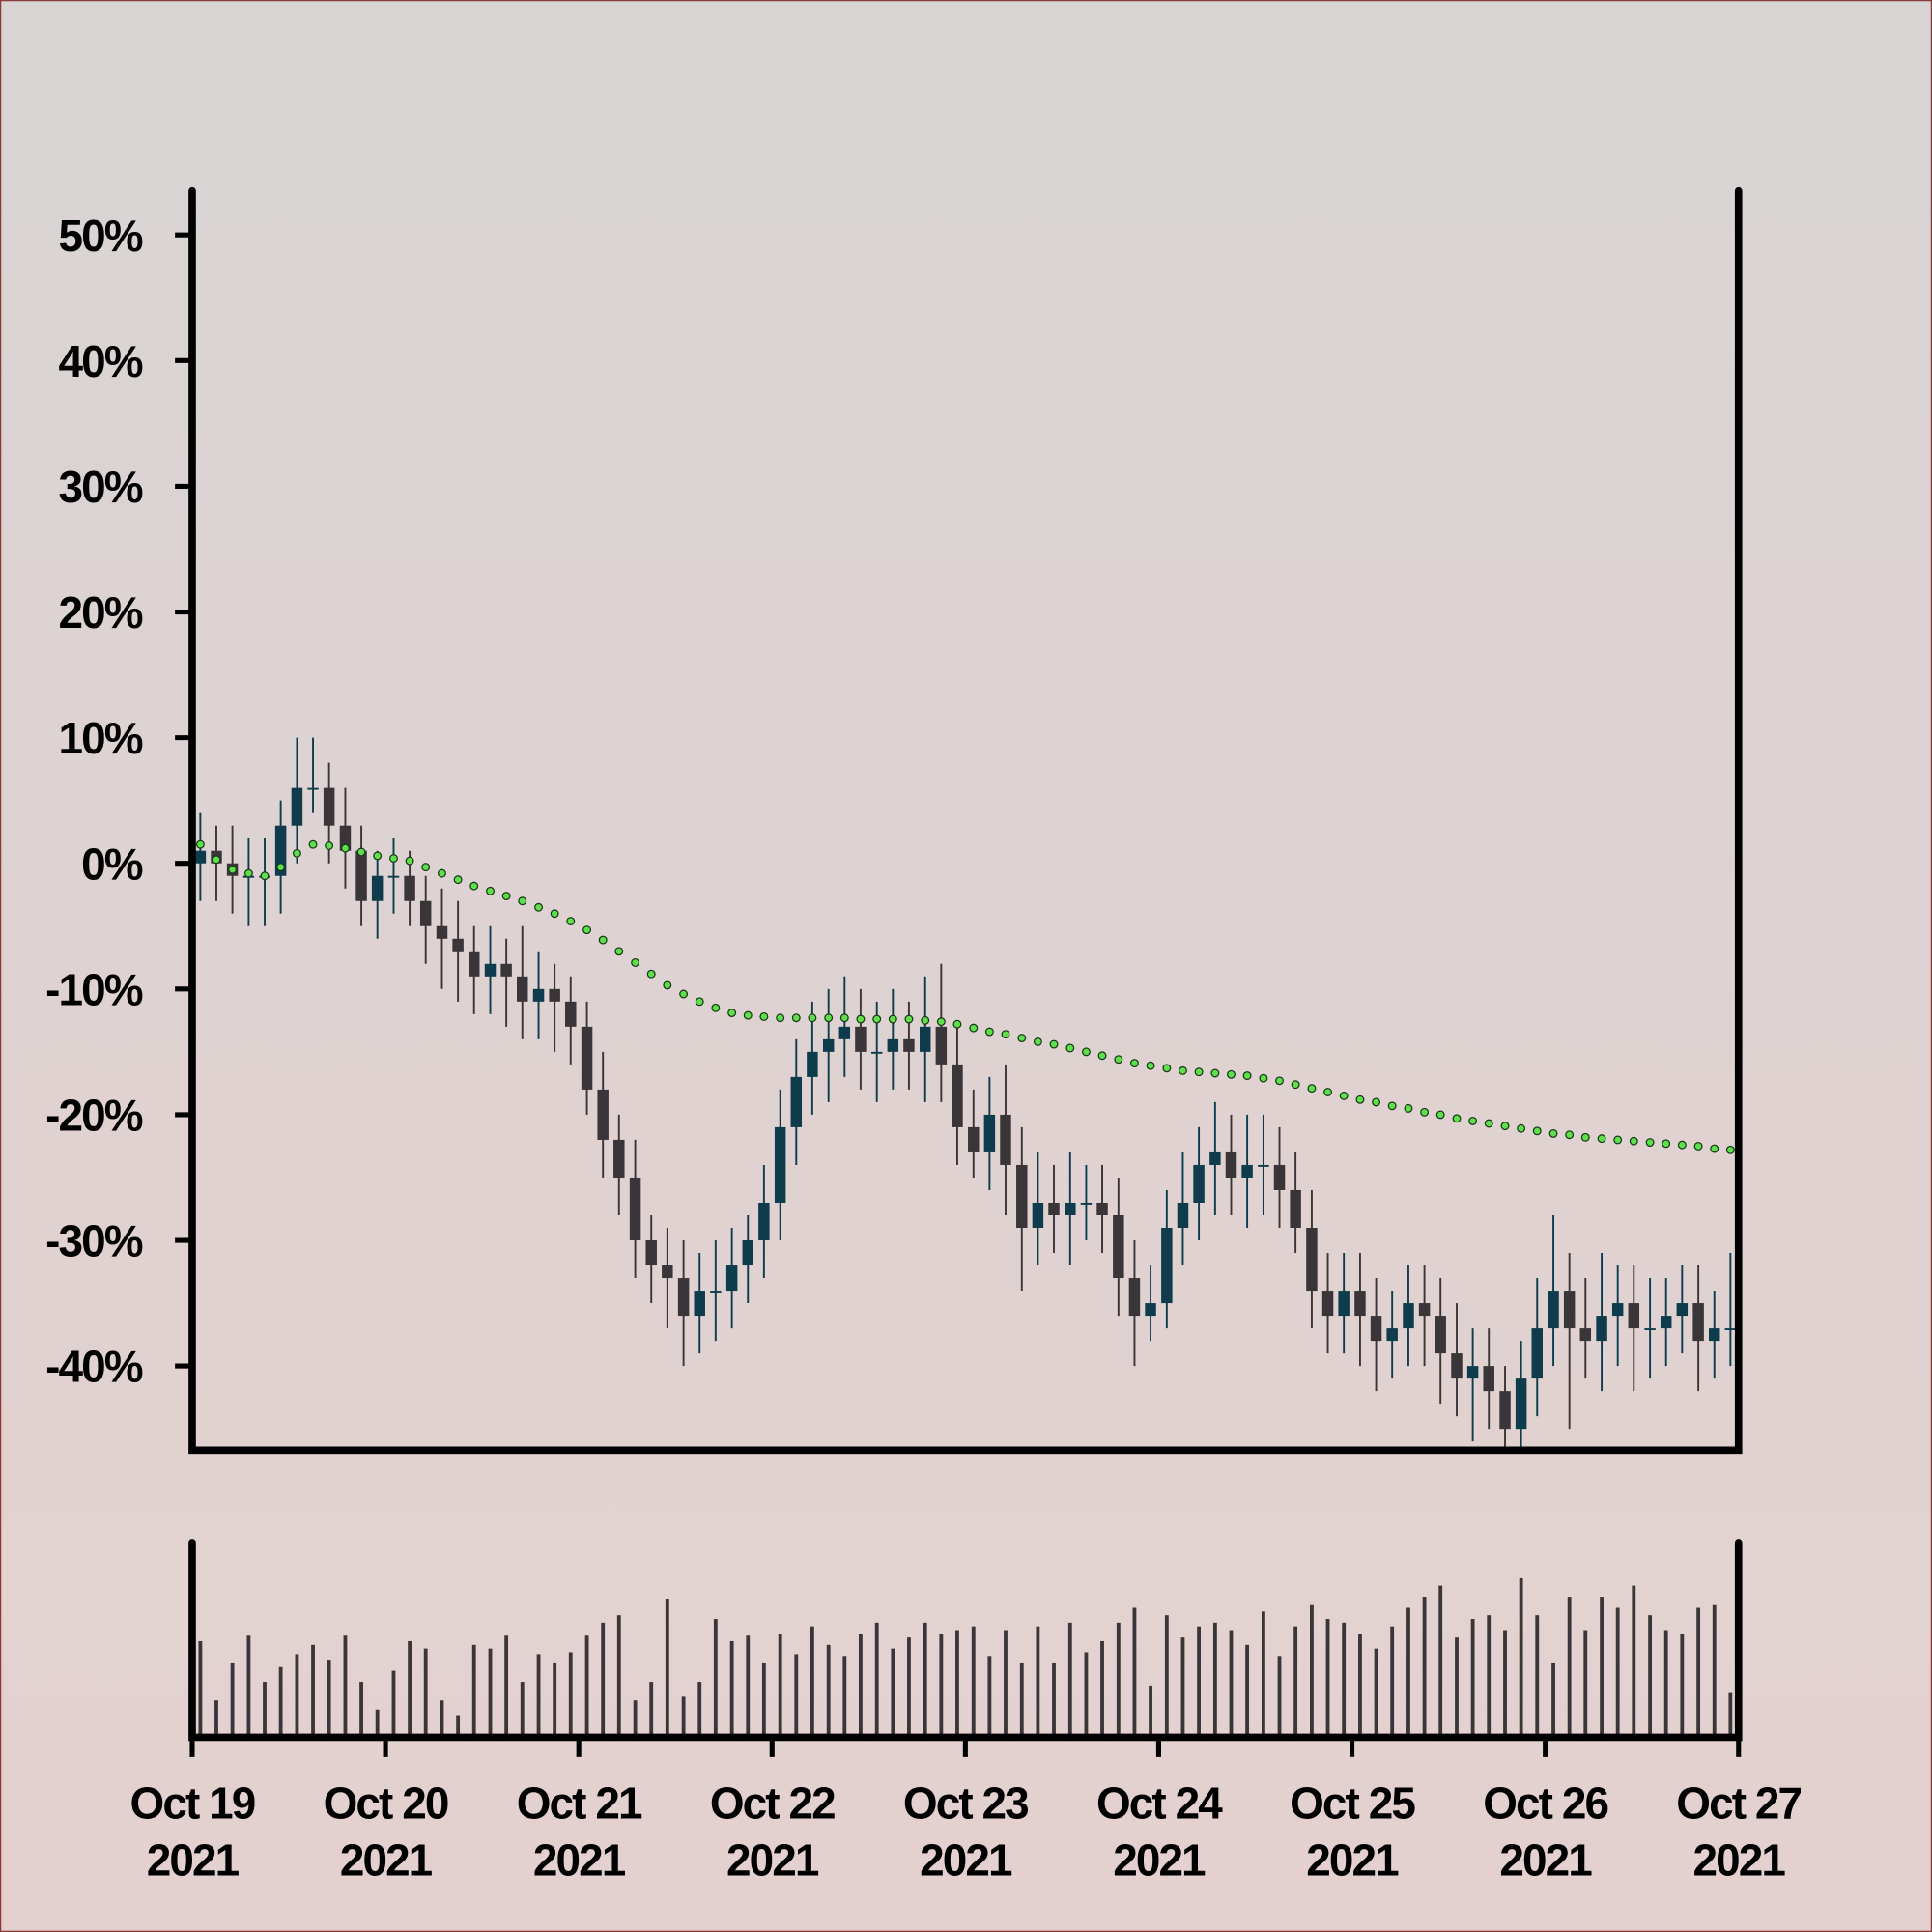 Image resolution: width=1932 pixels, height=1932 pixels. Describe the element at coordinates (101, 361) in the screenshot. I see `y-tick-label: 40%` at that location.